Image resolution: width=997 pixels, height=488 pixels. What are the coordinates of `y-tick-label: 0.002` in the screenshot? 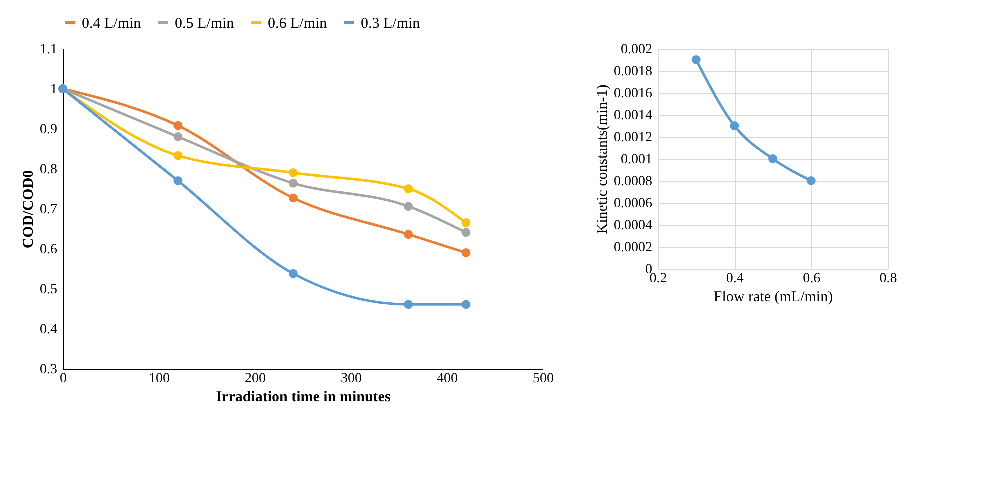 It's located at (636, 50).